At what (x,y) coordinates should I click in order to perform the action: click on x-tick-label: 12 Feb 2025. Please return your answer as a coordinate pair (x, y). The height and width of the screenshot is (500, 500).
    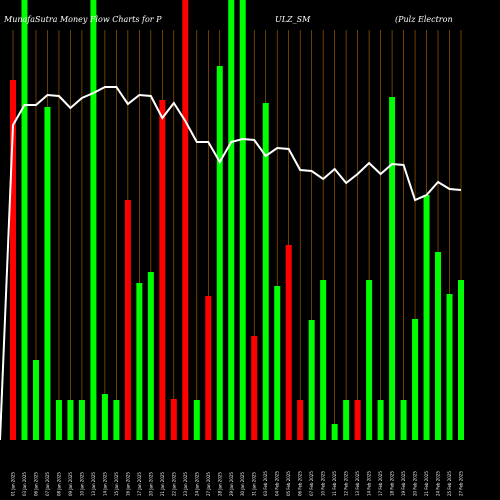
    Looking at the image, I should click on (346, 483).